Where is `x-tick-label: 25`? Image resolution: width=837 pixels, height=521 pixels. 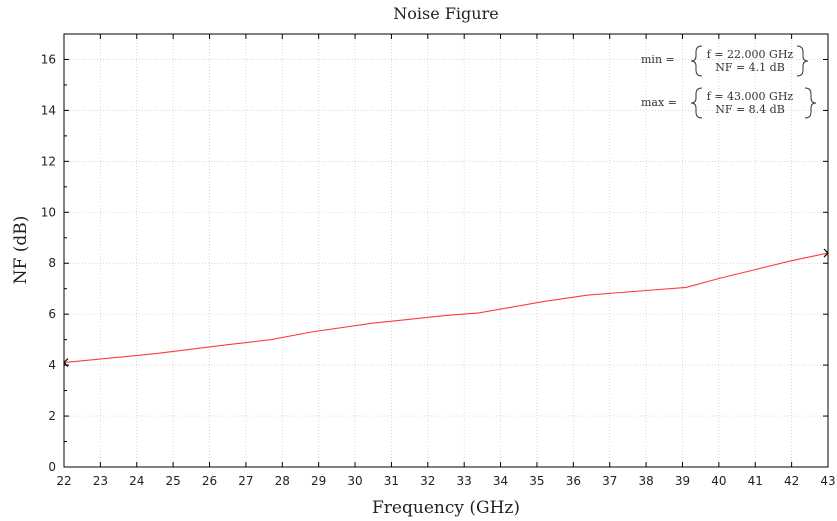 x-tick-label: 25 is located at coordinates (173, 481).